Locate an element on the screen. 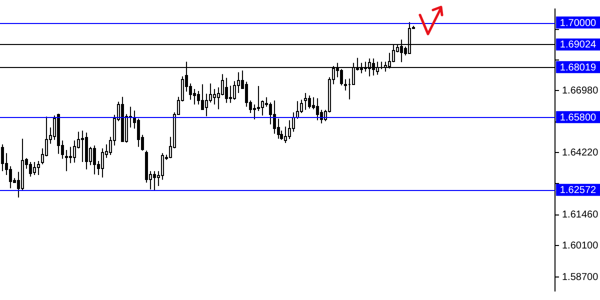 This screenshot has height=300, width=600. y-tick-label: 1.64220 is located at coordinates (580, 152).